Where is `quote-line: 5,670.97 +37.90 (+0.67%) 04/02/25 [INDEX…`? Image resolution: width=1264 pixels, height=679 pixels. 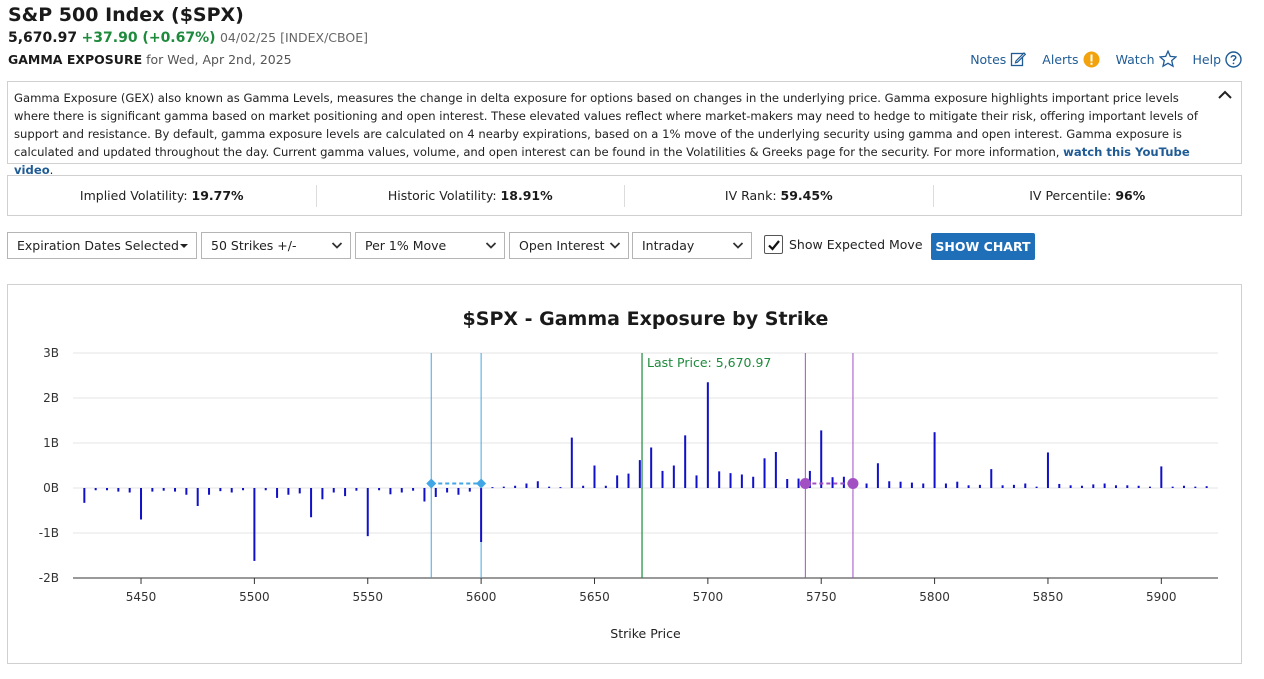
quote-line: 5,670.97 +37.90 (+0.67%) 04/02/25 [INDEX… is located at coordinates (188, 38).